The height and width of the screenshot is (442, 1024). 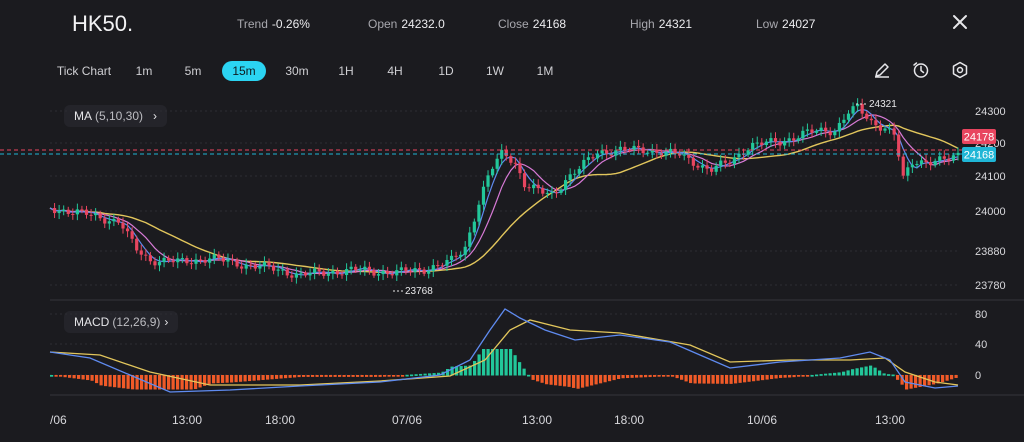 I want to click on tab-tick-chart: Tick Chart, so click(x=84, y=71).